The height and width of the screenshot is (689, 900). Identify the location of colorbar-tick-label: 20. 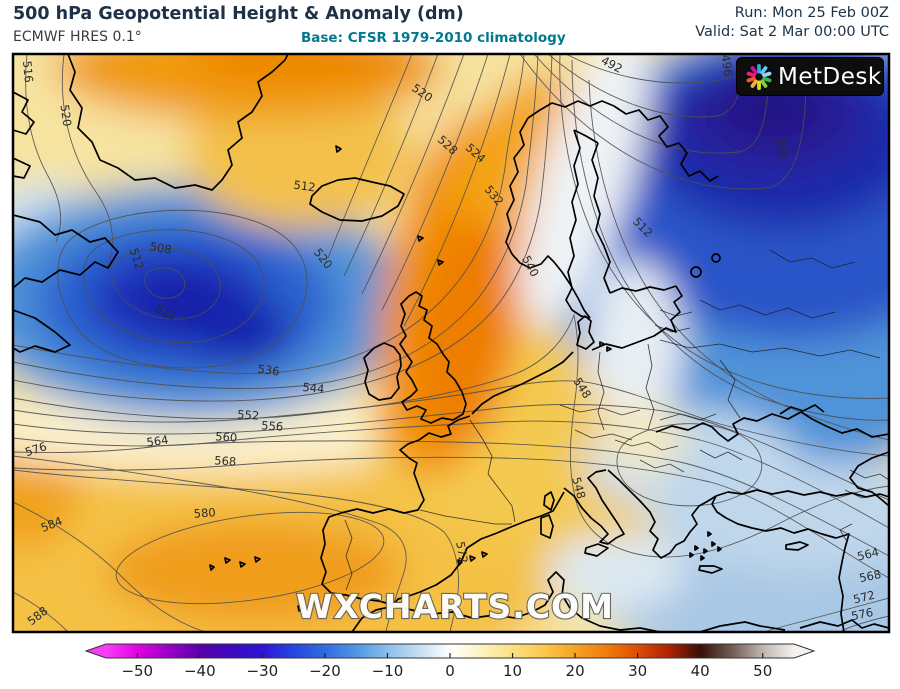
(575, 671).